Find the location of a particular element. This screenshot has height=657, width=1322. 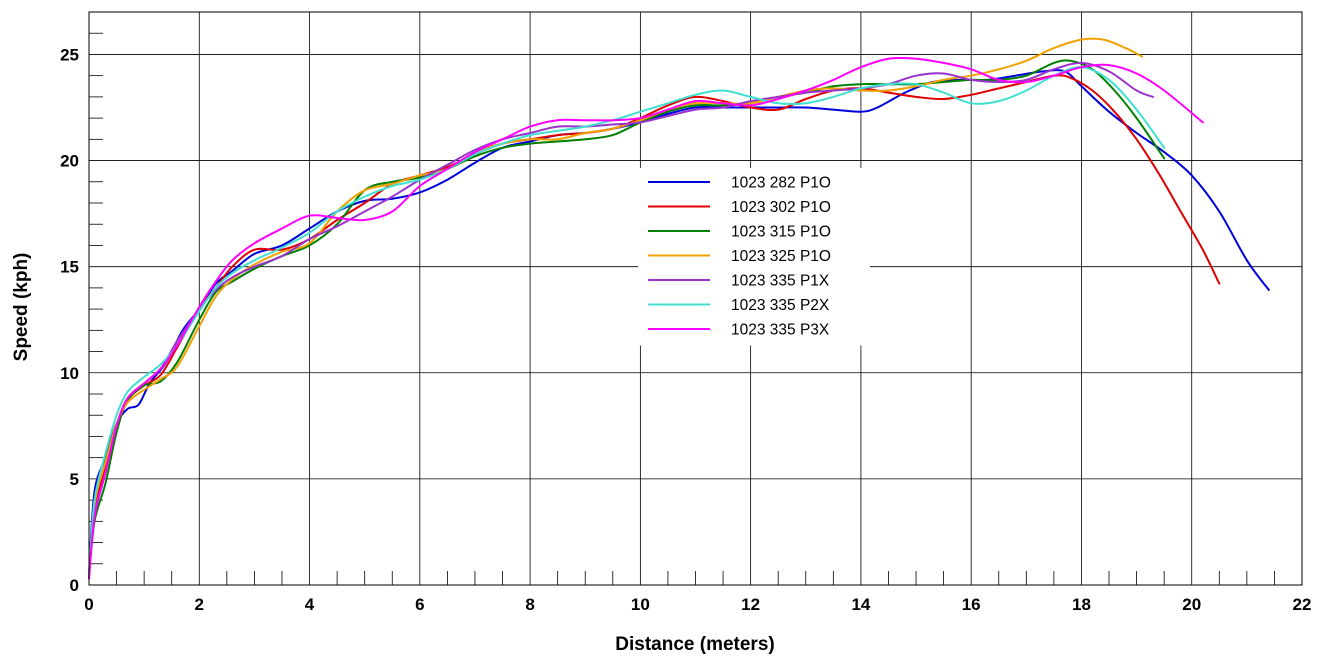

x-axis-title: Distance (meters) is located at coordinates (694, 644).